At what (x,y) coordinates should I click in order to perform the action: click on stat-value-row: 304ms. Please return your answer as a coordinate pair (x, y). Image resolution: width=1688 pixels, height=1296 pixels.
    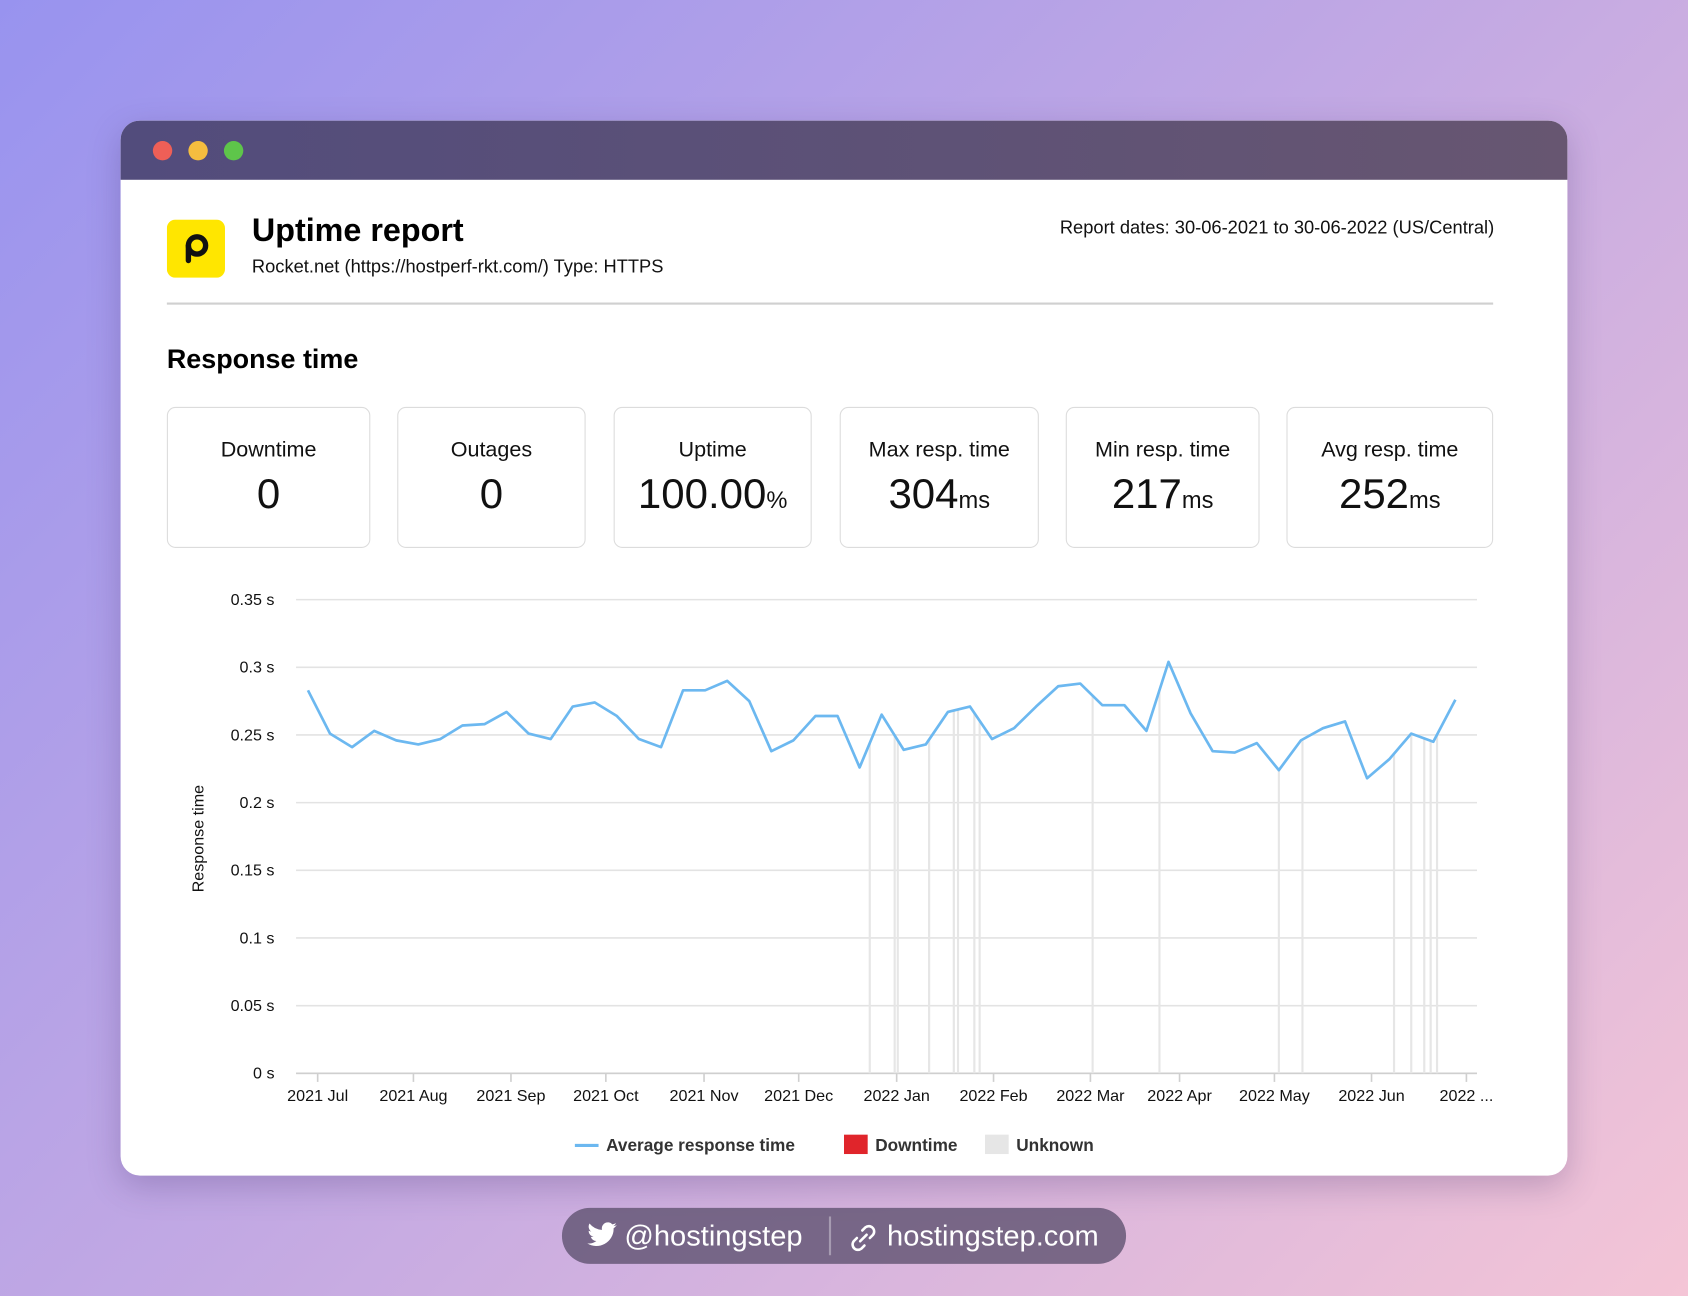
    Looking at the image, I should click on (939, 495).